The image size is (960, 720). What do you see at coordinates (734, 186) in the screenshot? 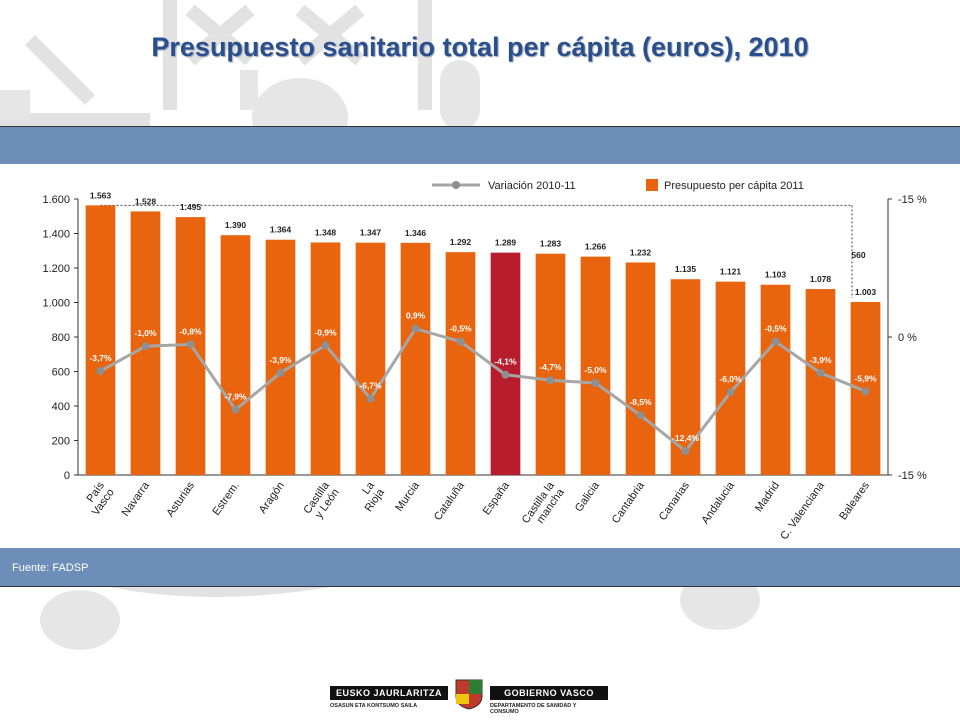
I see `legend-bar-label: Presupuesto per cápita 2011` at bounding box center [734, 186].